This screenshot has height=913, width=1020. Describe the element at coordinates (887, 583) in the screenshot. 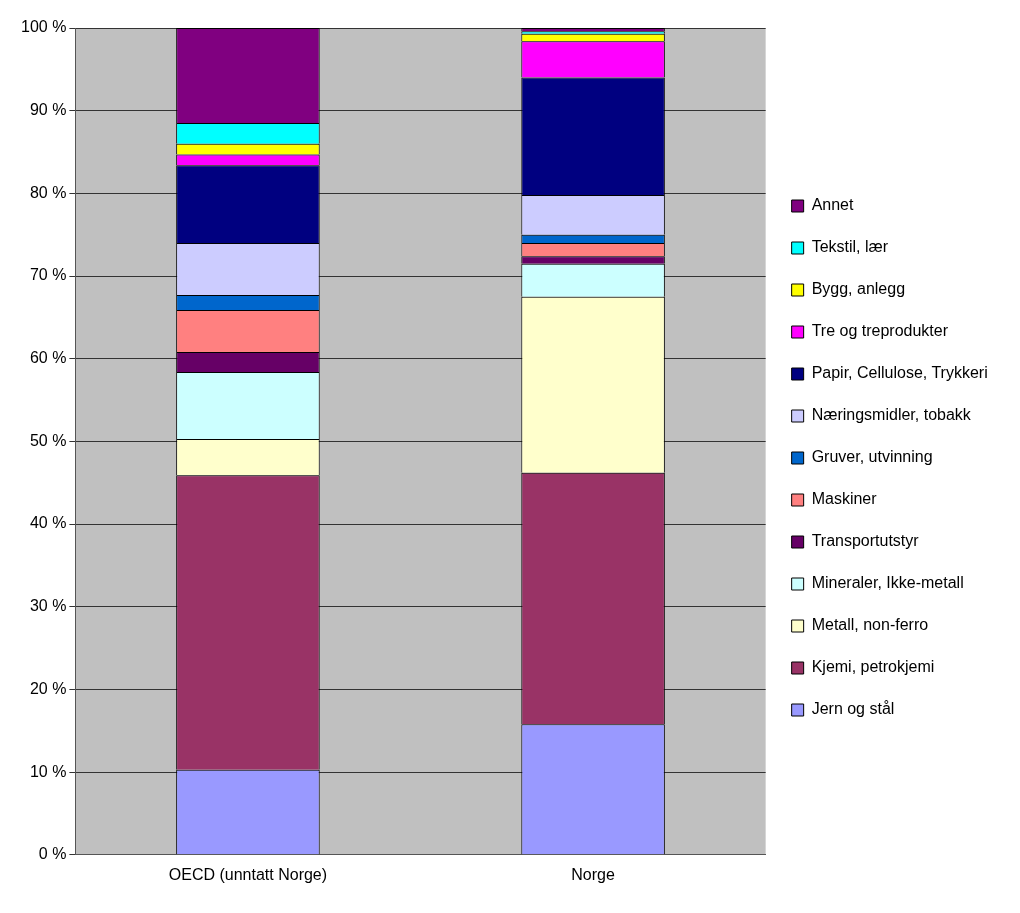

I see `legend-label: Mineraler, Ikke-metall` at that location.